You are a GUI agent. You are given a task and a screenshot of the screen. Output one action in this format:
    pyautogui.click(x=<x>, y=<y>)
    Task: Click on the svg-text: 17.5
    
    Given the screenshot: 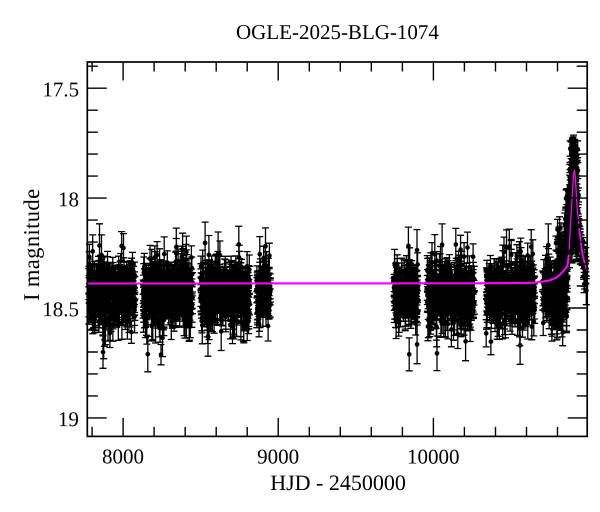 What is the action you would take?
    pyautogui.click(x=60, y=89)
    